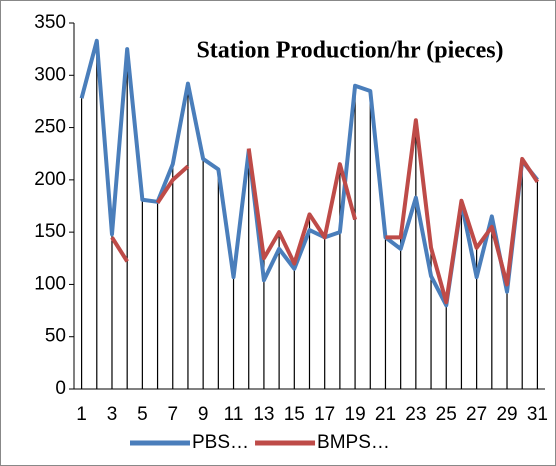 This screenshot has height=466, width=556. What do you see at coordinates (385, 414) in the screenshot?
I see `x-tick-label: 21` at bounding box center [385, 414].